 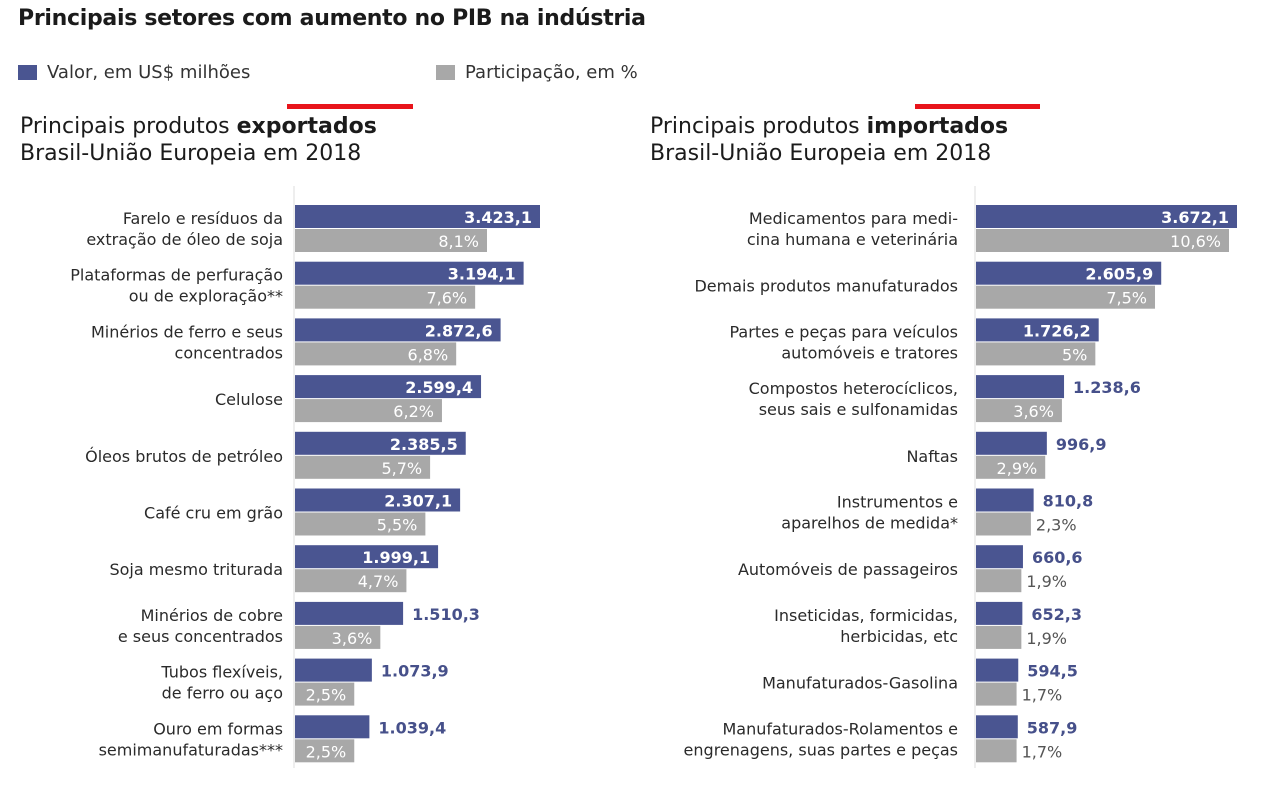 I want to click on data-label-participacao: 2,3%, so click(x=1056, y=525).